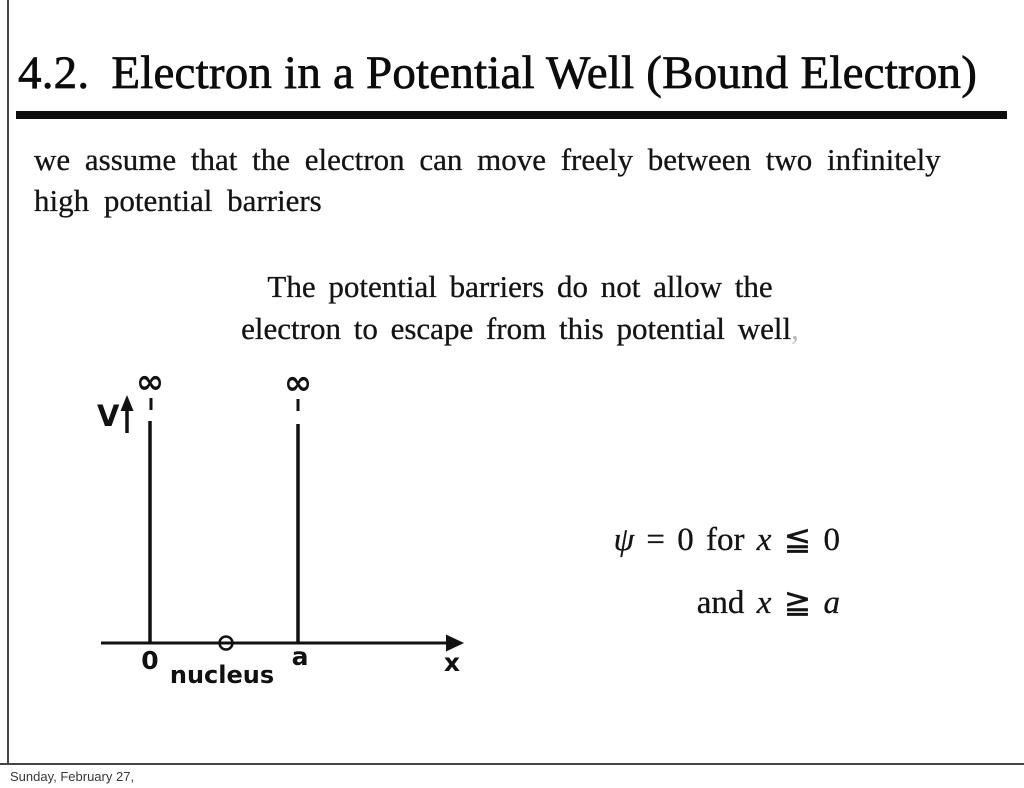 The image size is (1024, 788). Describe the element at coordinates (54, 73) in the screenshot. I see `section-number: 4.2.` at that location.